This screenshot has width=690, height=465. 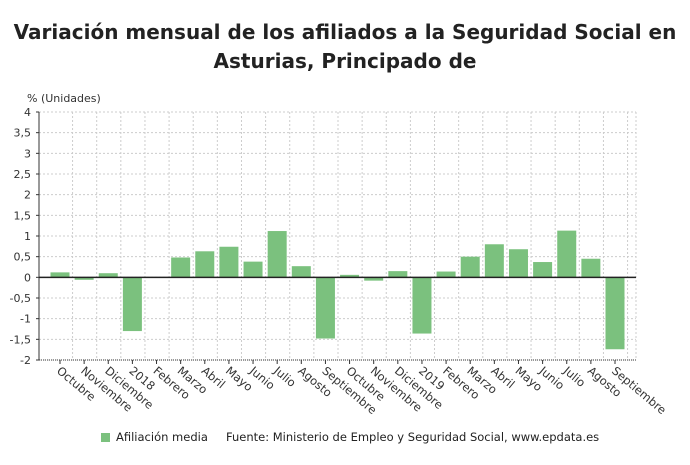 What do you see at coordinates (23, 215) in the screenshot?
I see `y-tick-label: 1,5` at bounding box center [23, 215].